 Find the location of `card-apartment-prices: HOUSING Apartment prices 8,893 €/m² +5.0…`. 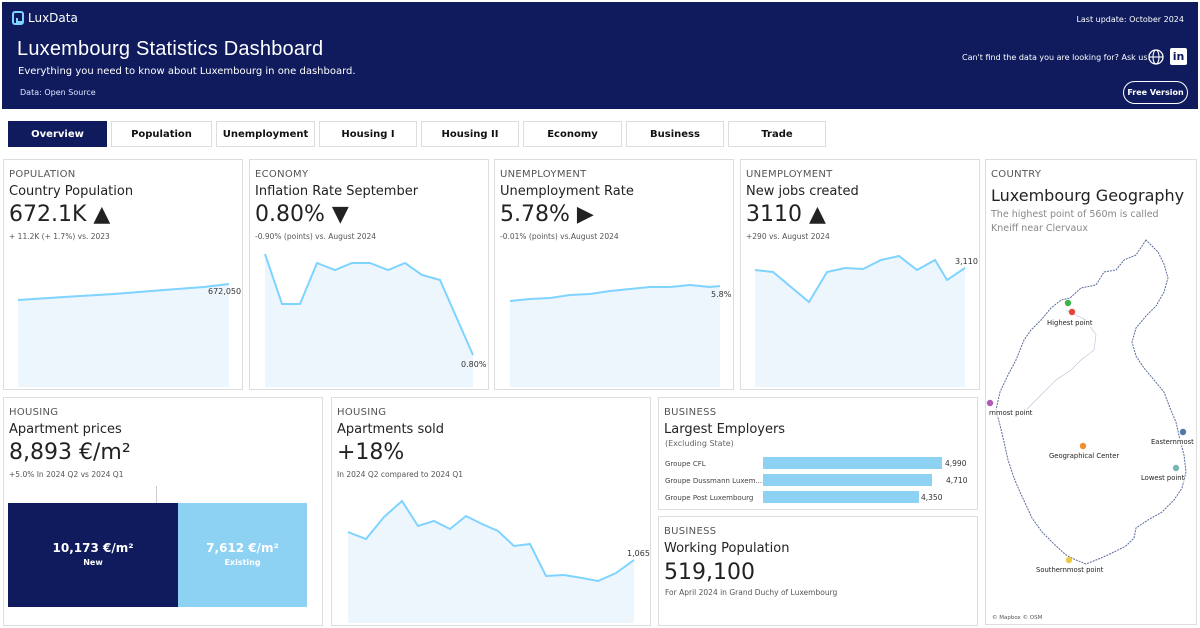

card-apartment-prices: HOUSING Apartment prices 8,893 €/m² +5.0… is located at coordinates (163, 511).